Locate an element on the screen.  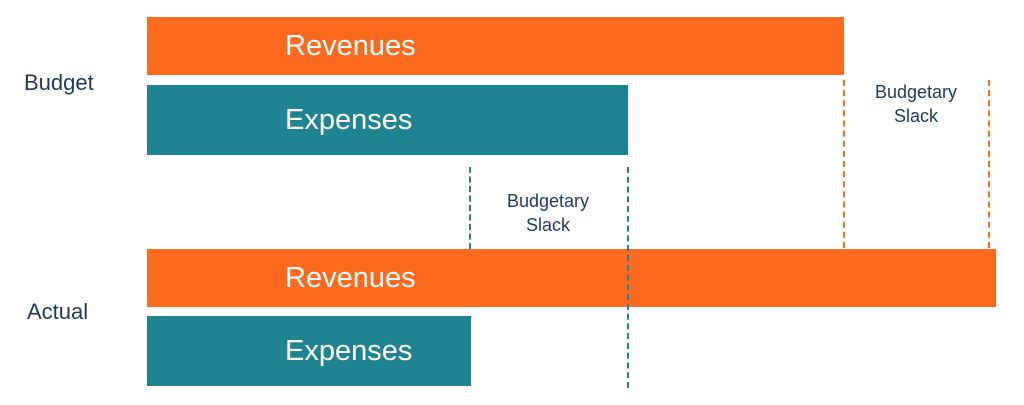
budget-slack-label-line1: Budgetary is located at coordinates (916, 92).